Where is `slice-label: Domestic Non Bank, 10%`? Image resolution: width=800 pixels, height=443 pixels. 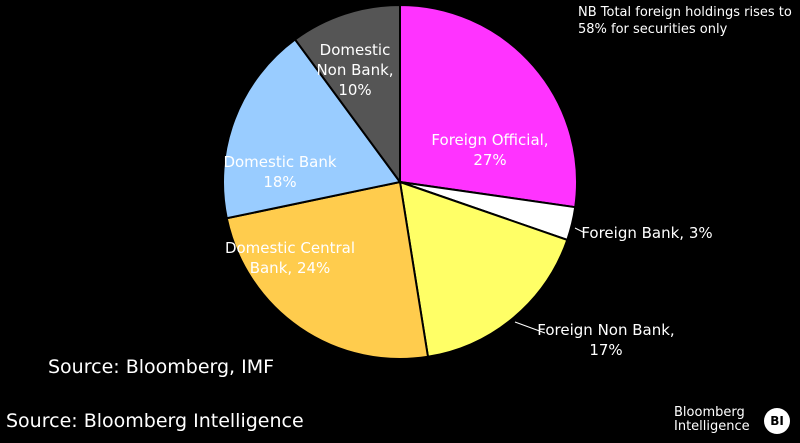
slice-label: Domestic Non Bank, 10% is located at coordinates (355, 70).